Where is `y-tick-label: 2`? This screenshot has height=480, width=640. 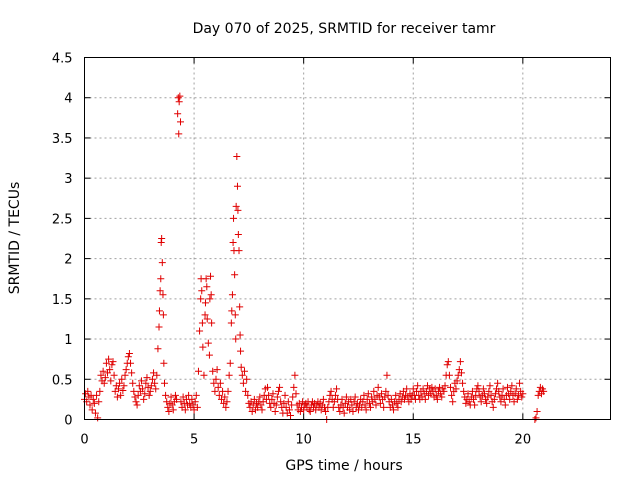 y-tick-label: 2 is located at coordinates (68, 260).